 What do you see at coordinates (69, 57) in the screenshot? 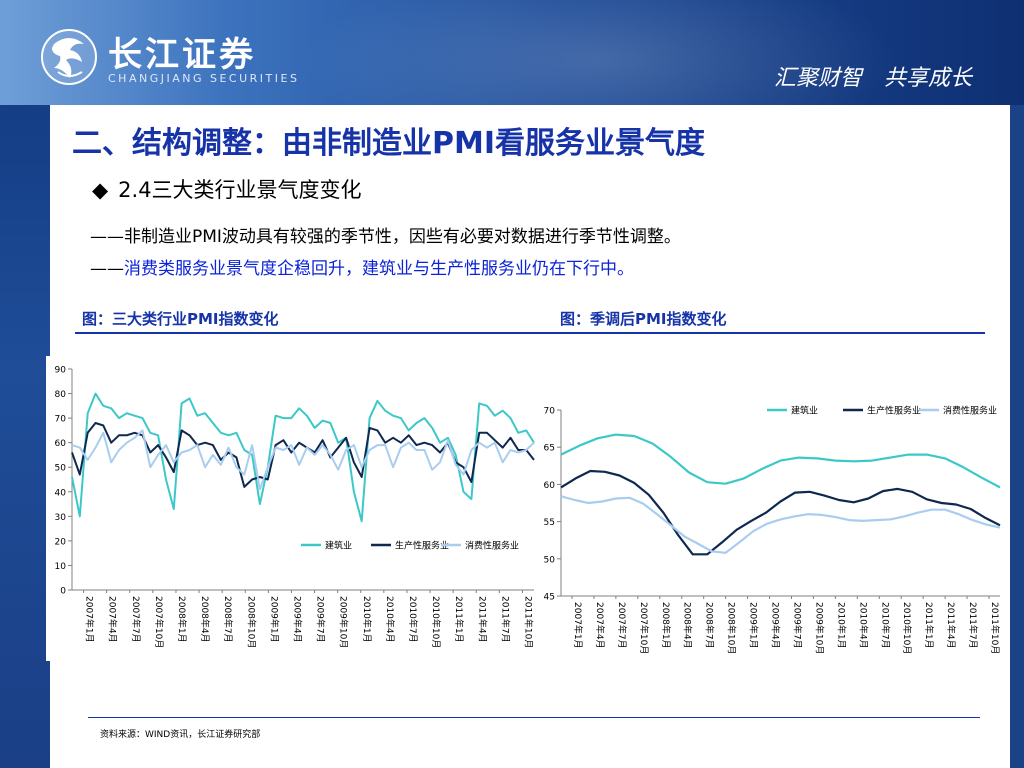
I see `changjiang-logo-icon` at bounding box center [69, 57].